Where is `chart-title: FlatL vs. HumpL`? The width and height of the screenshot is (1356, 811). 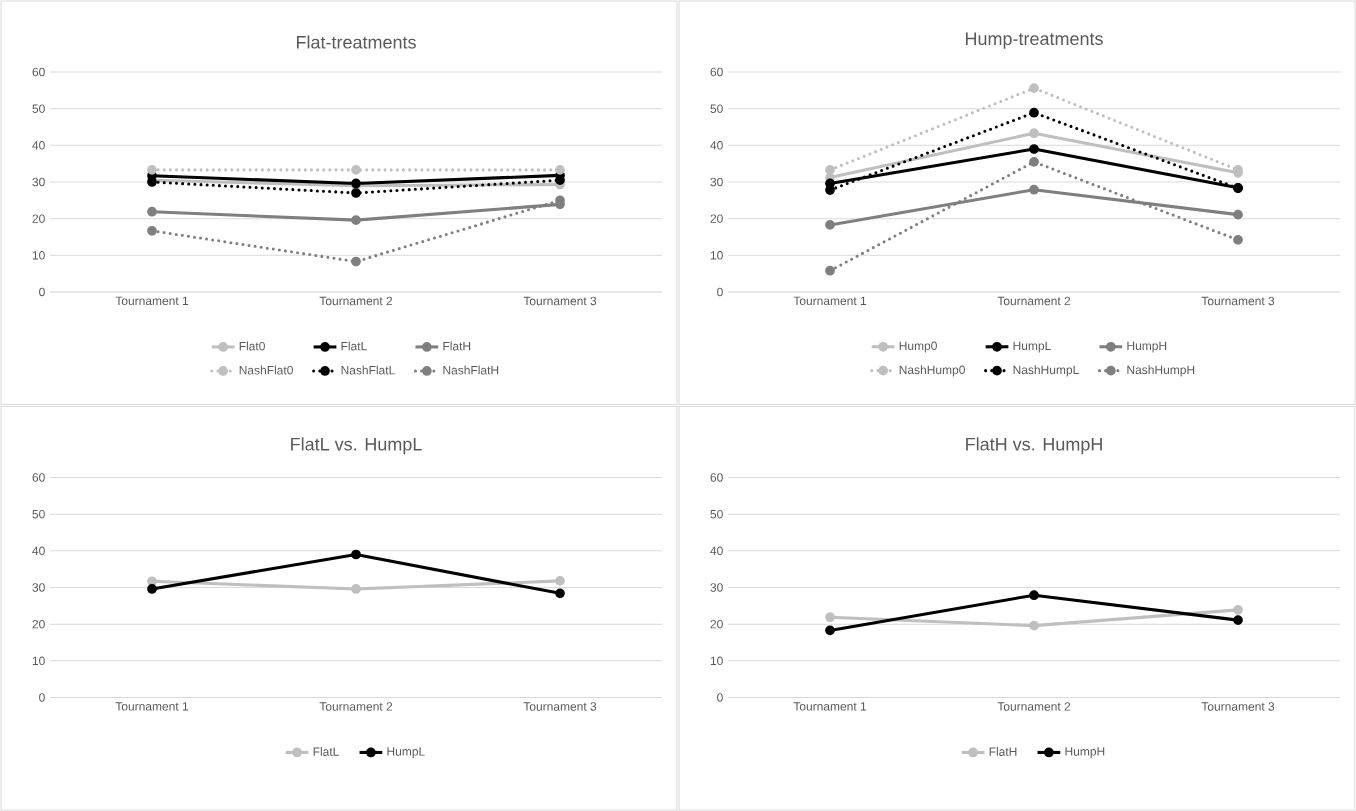
chart-title: FlatL vs. HumpL is located at coordinates (356, 446).